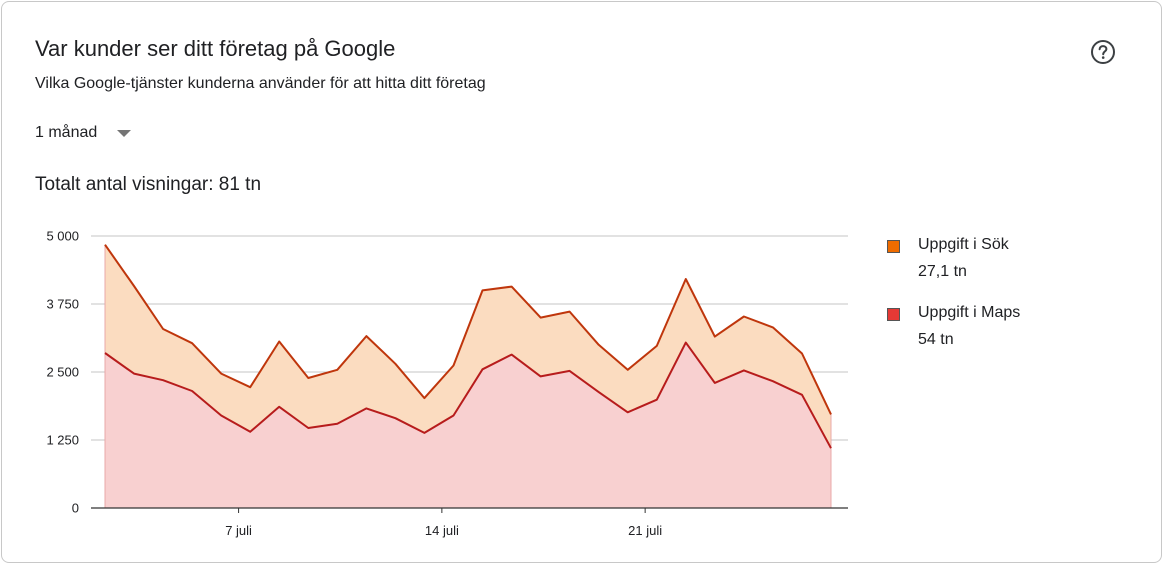 The image size is (1165, 566). Describe the element at coordinates (215, 48) in the screenshot. I see `card-title: Var kunder ser ditt företag på Google` at that location.